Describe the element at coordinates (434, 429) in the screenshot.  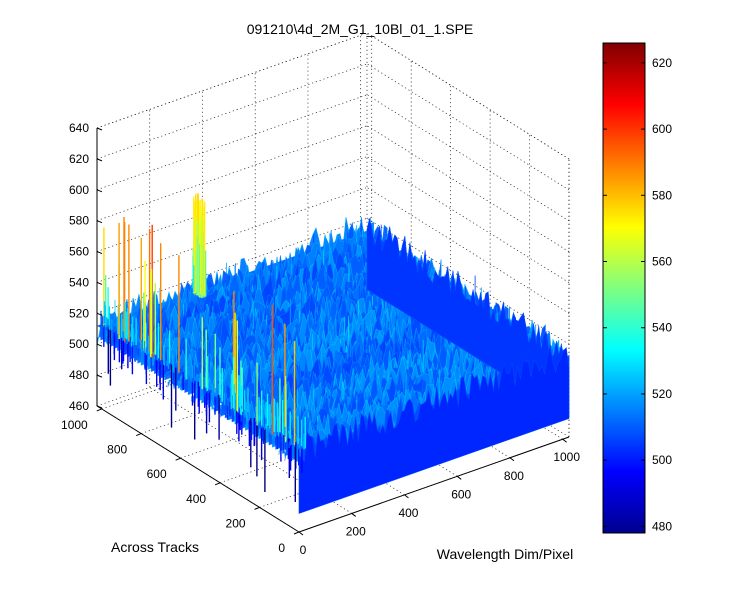
I see `surface-front-face` at that location.